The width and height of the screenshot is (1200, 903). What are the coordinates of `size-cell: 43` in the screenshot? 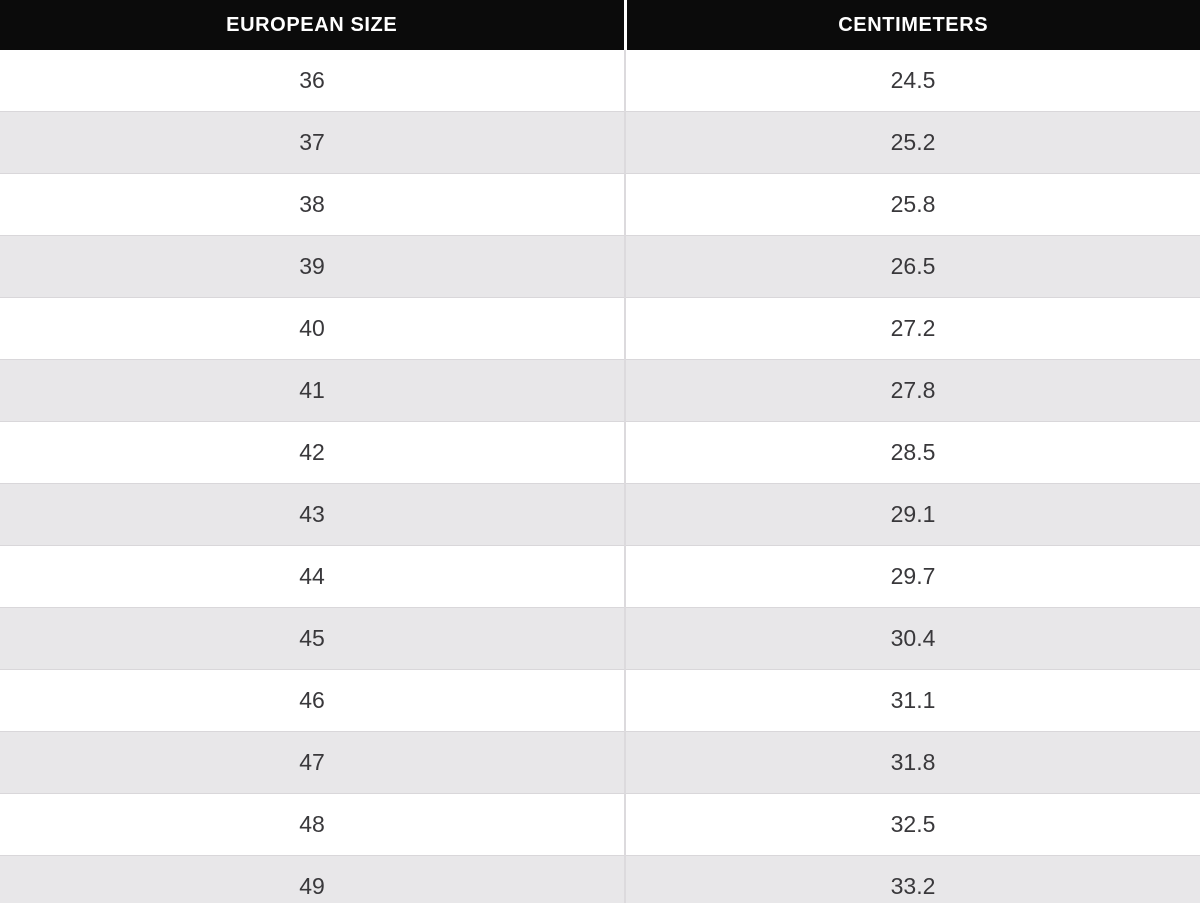 It's located at (312, 514).